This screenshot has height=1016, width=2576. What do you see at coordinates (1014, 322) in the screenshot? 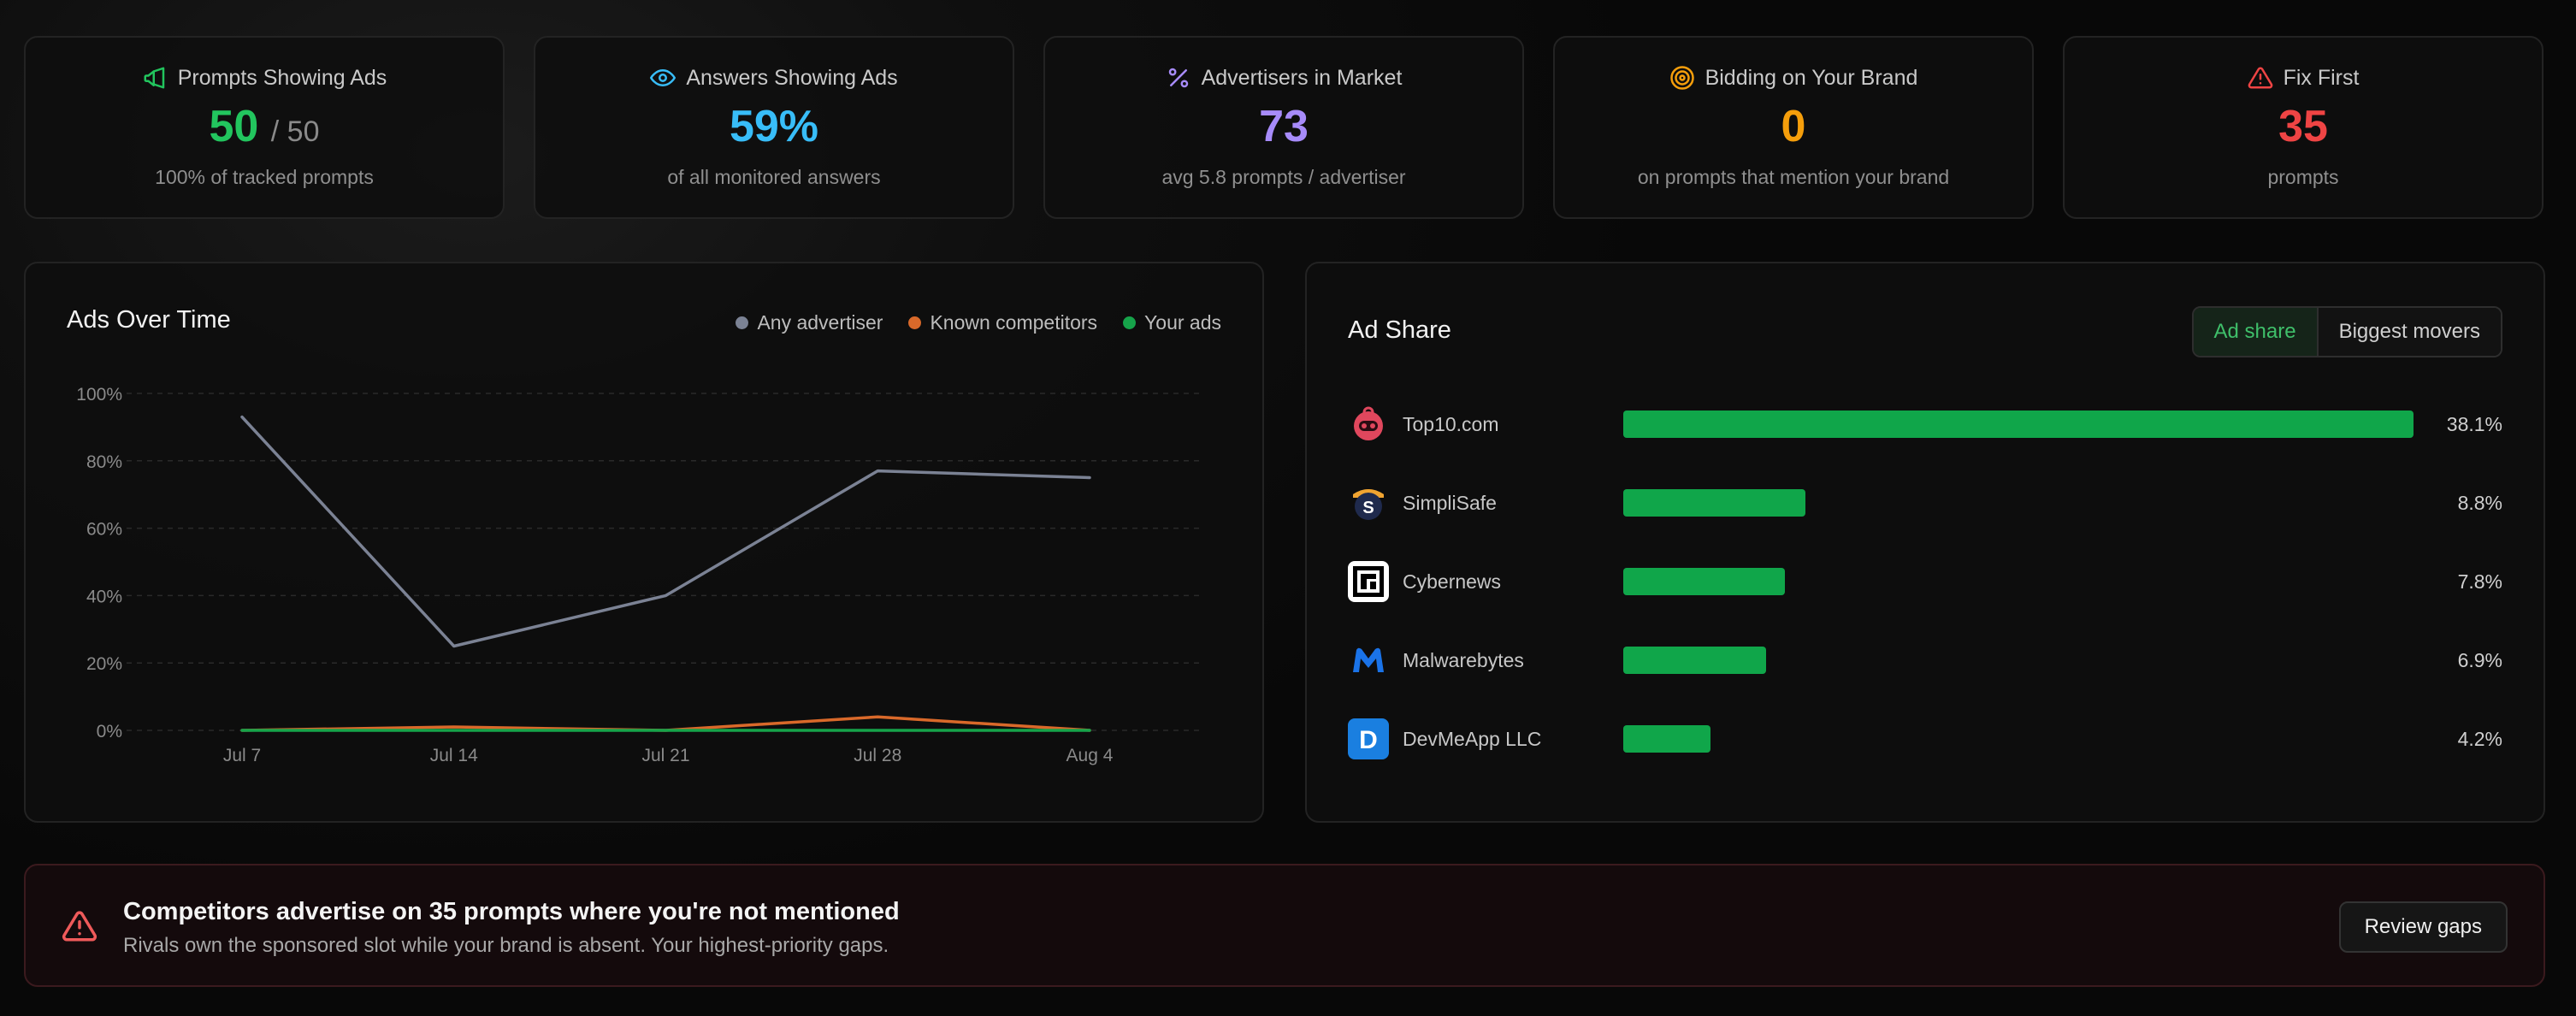
I see `legend-label: Known competitors` at bounding box center [1014, 322].